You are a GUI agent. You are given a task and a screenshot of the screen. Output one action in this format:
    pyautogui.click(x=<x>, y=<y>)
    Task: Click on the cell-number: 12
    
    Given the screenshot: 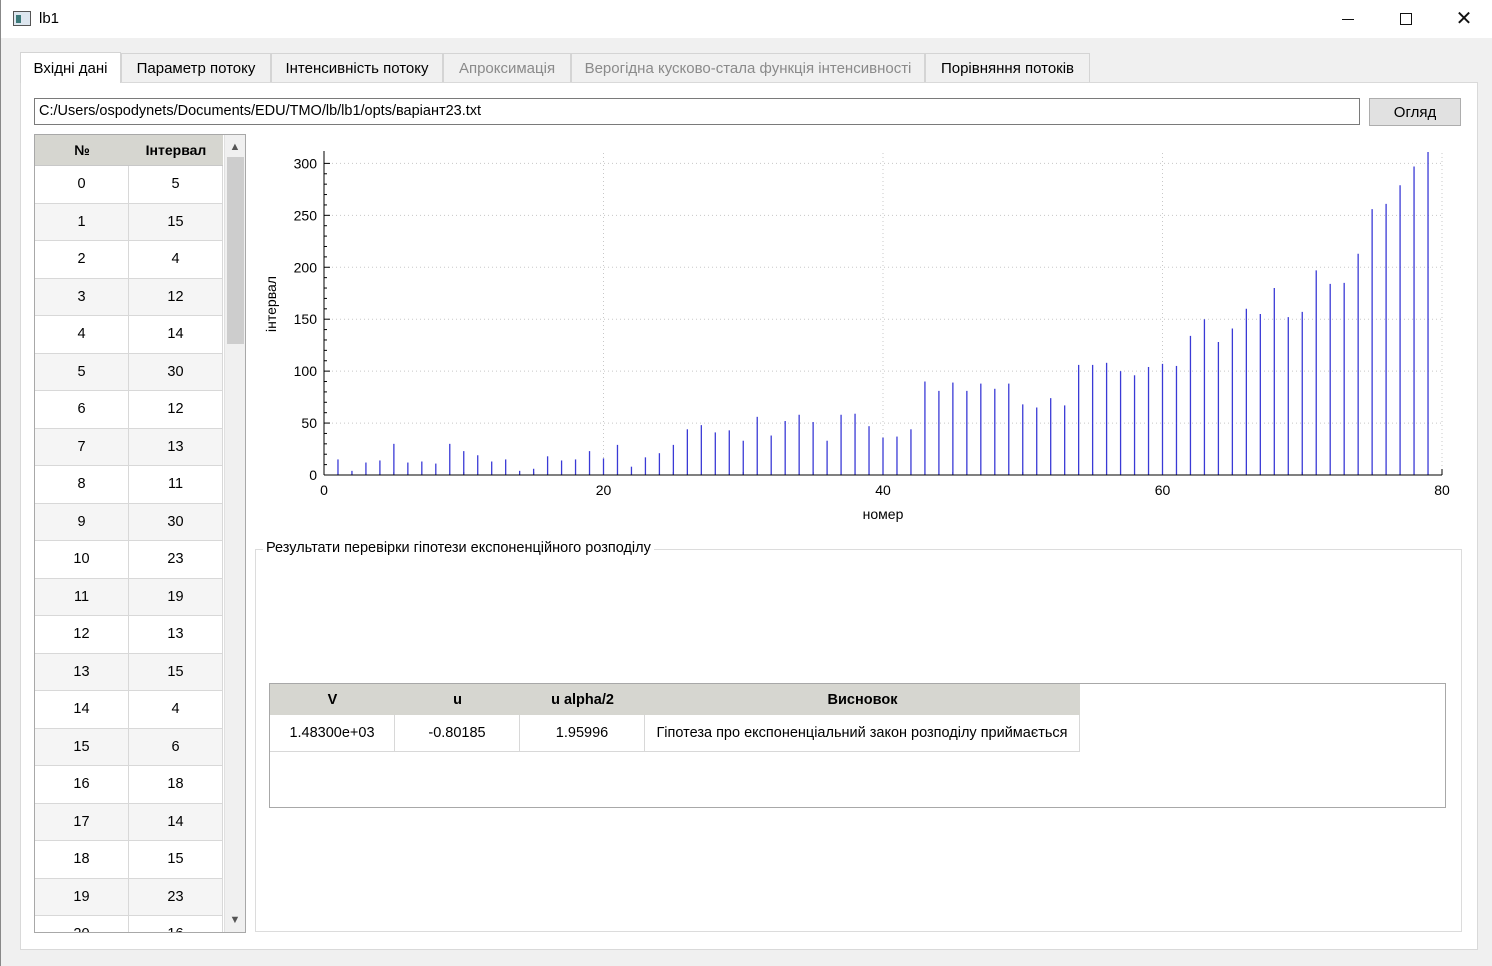 What is the action you would take?
    pyautogui.click(x=82, y=634)
    